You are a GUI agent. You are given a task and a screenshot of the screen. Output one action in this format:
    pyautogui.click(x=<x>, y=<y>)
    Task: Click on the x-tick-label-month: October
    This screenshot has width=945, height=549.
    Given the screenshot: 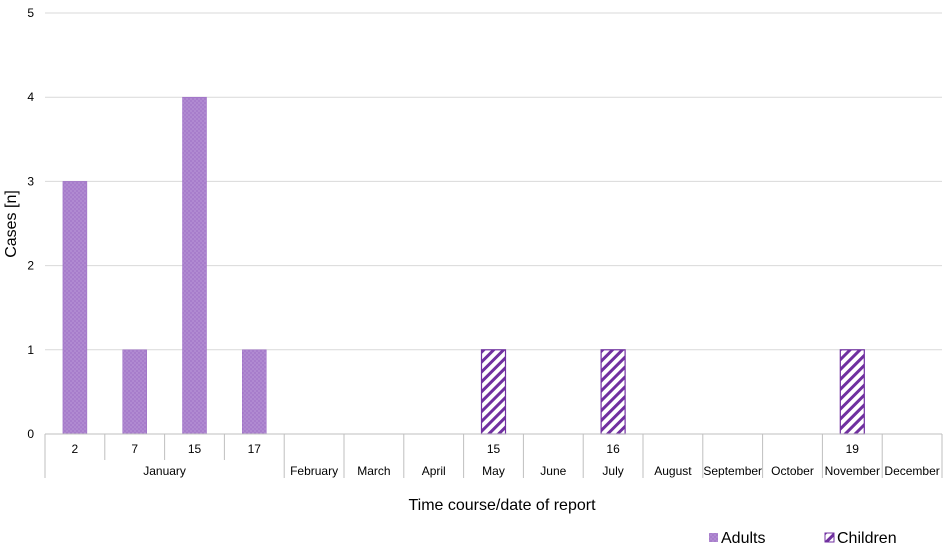 What is the action you would take?
    pyautogui.click(x=792, y=471)
    